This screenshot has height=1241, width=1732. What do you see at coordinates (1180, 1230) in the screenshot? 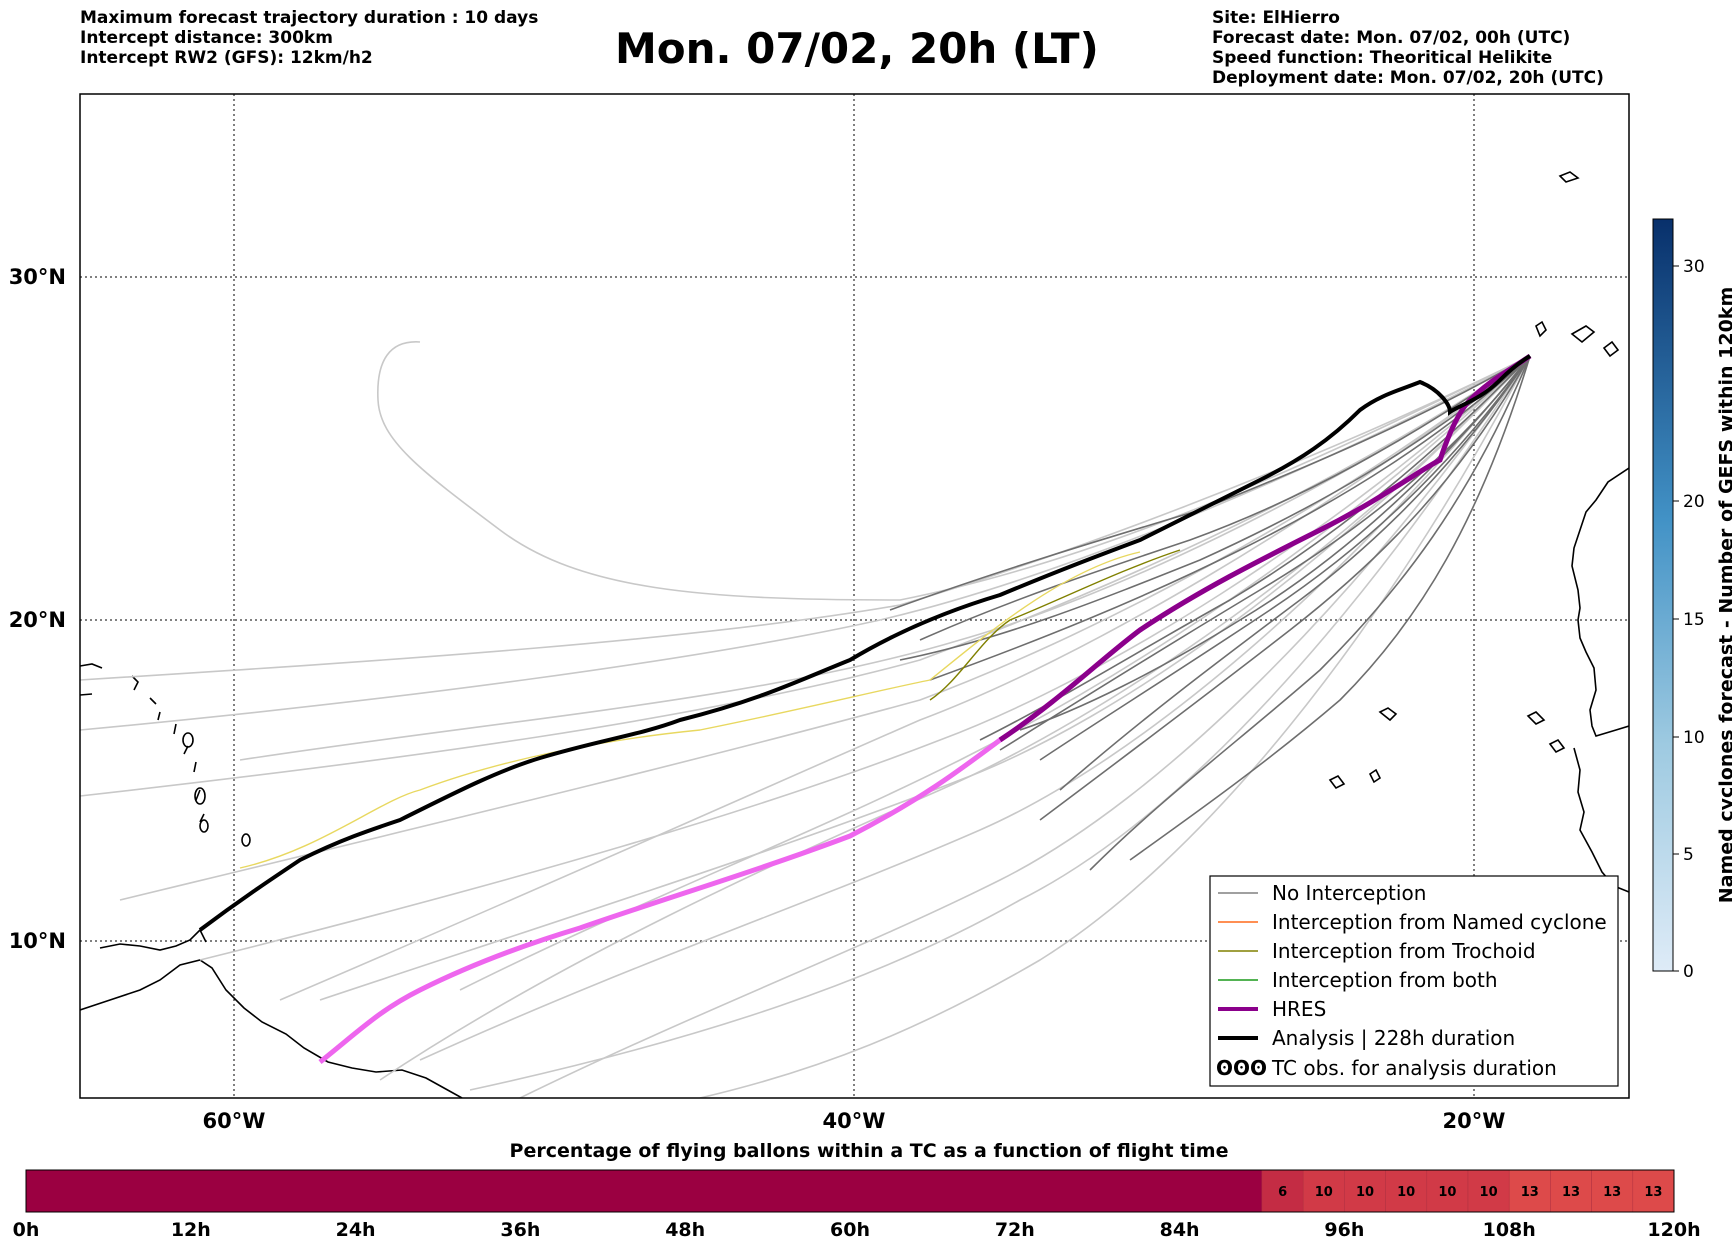
I see `flight-time-tick-label: 84h` at bounding box center [1180, 1230].